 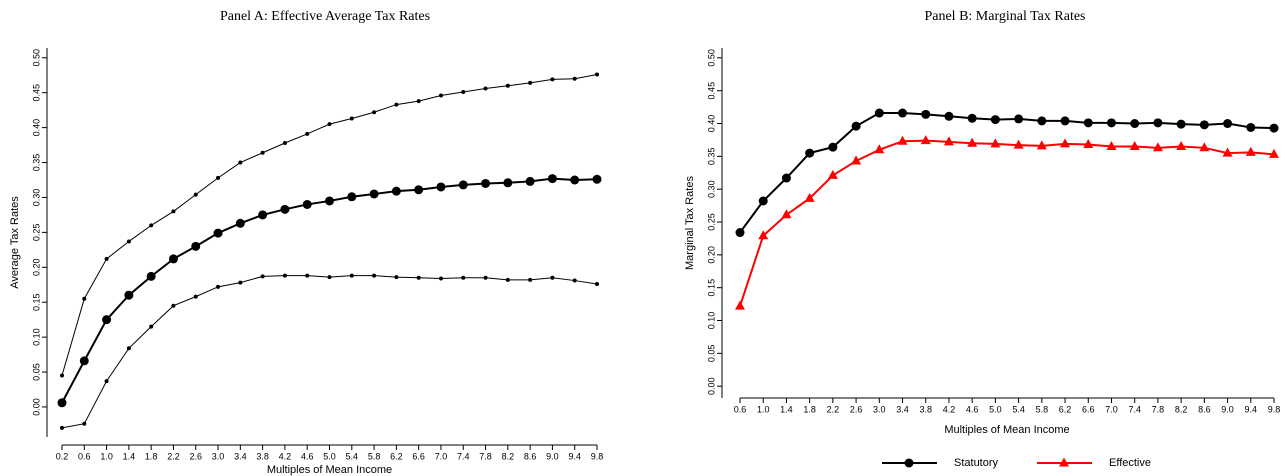 I want to click on x-tick-label: 4.2, so click(x=285, y=456).